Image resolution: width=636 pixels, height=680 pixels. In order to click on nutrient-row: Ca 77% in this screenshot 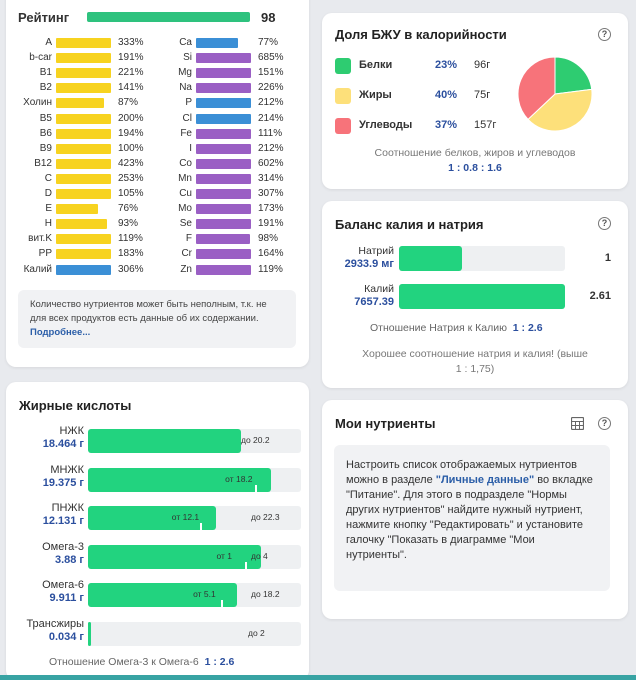, I will do `click(216, 43)`.